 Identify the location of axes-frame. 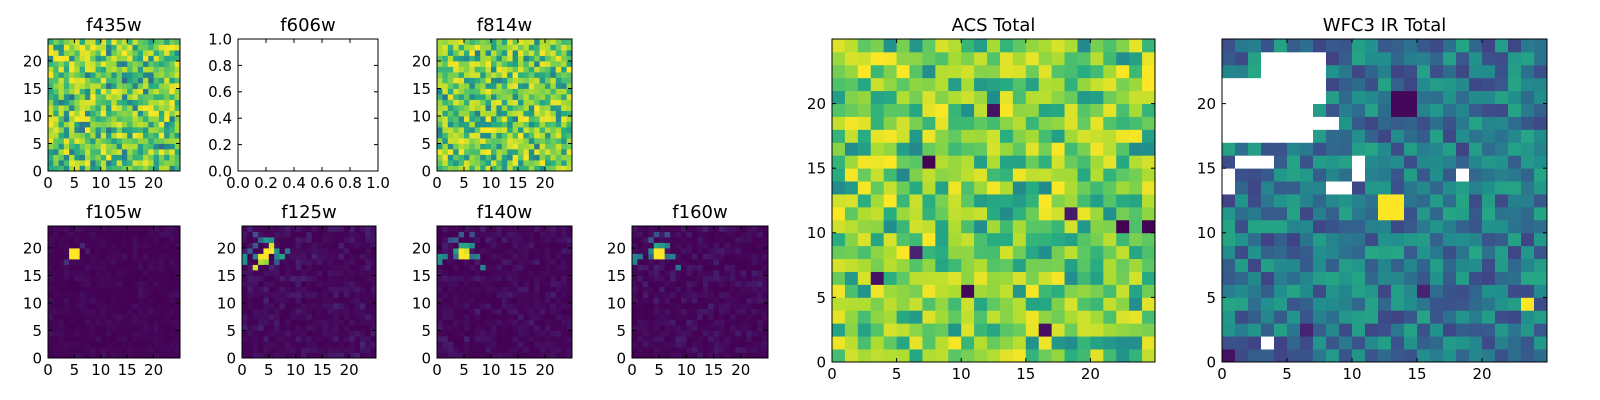
(504, 292).